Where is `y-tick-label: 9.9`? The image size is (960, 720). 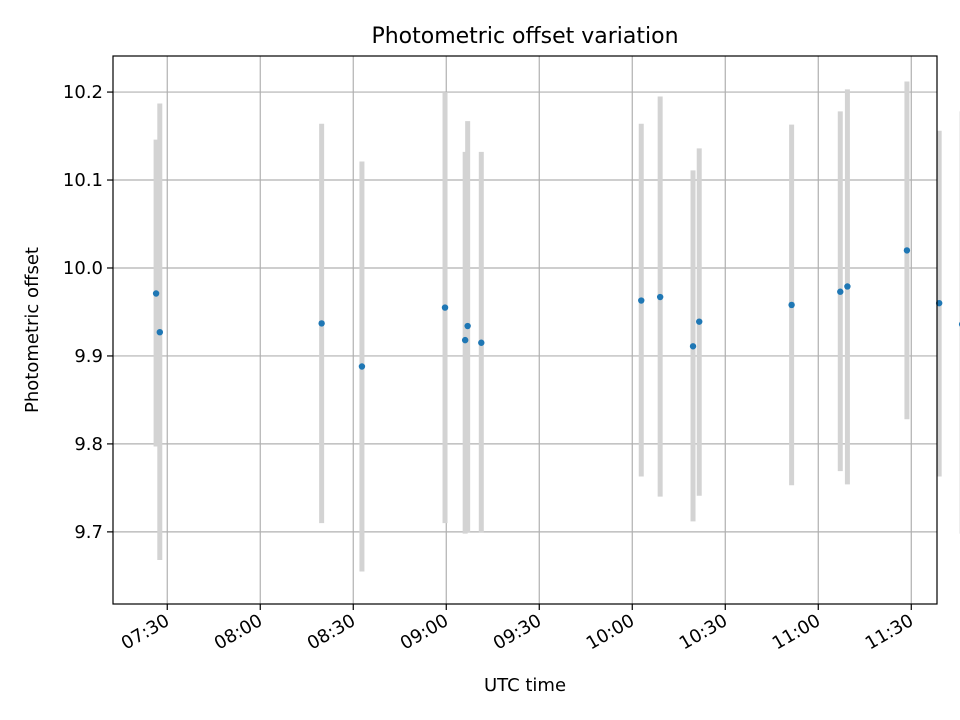 y-tick-label: 9.9 is located at coordinates (88, 356).